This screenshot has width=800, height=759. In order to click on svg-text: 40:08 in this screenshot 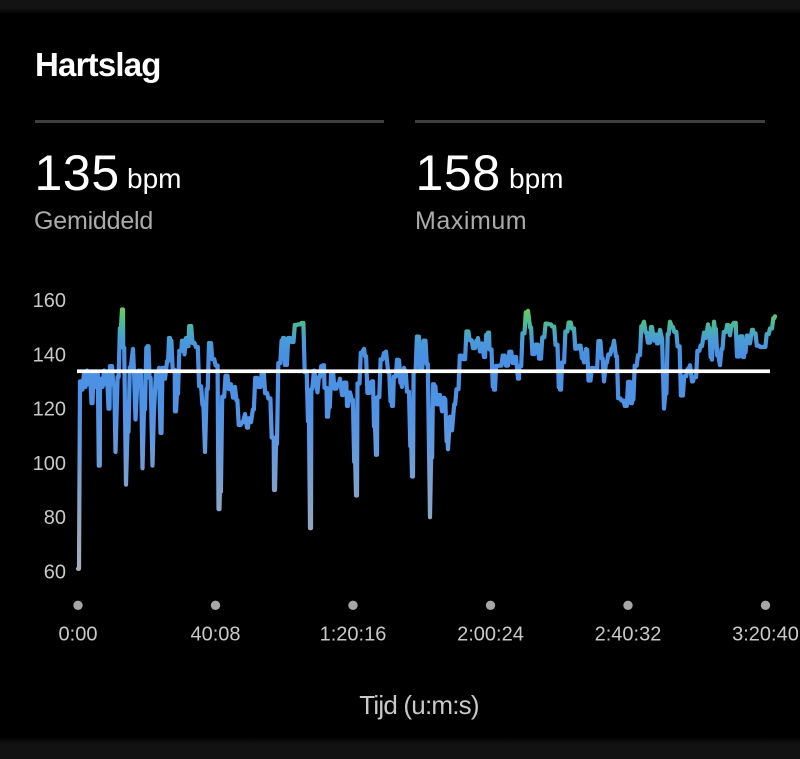, I will do `click(215, 635)`.